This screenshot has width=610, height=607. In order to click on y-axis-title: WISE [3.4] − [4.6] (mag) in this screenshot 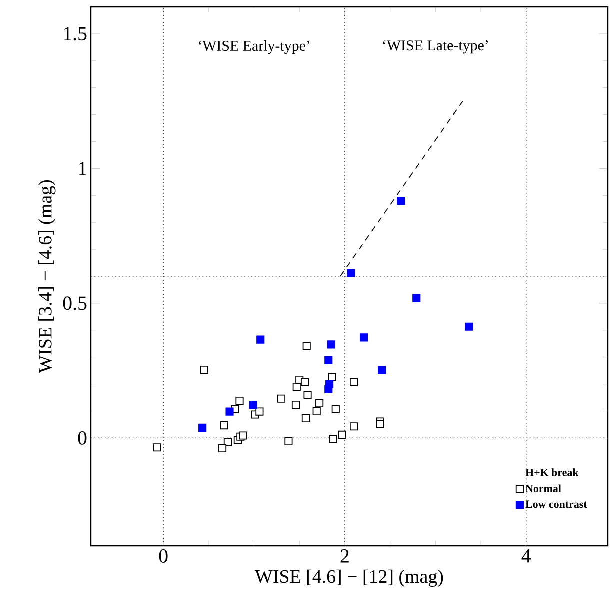, I will do `click(47, 277)`.